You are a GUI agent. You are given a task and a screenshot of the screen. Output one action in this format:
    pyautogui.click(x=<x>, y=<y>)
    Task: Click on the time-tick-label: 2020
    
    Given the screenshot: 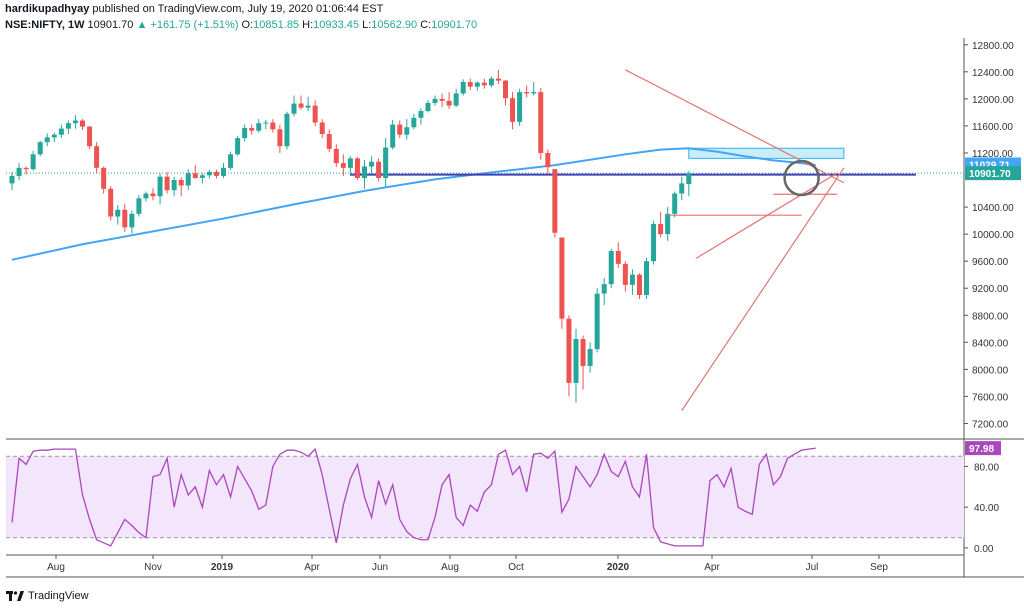 What is the action you would take?
    pyautogui.click(x=618, y=567)
    